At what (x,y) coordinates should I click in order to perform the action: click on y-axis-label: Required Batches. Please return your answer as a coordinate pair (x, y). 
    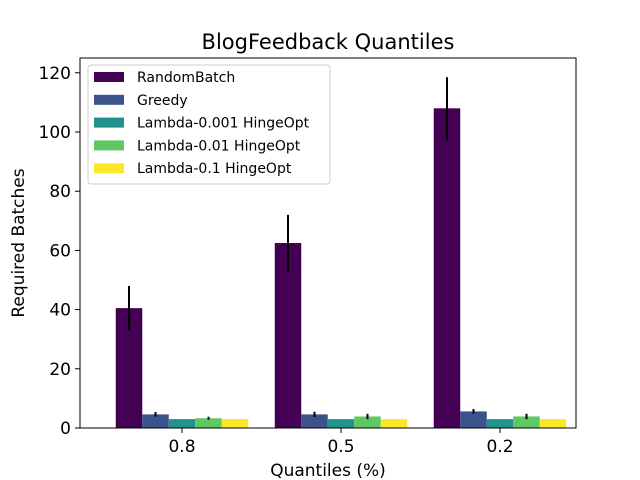
    Looking at the image, I should click on (19, 242).